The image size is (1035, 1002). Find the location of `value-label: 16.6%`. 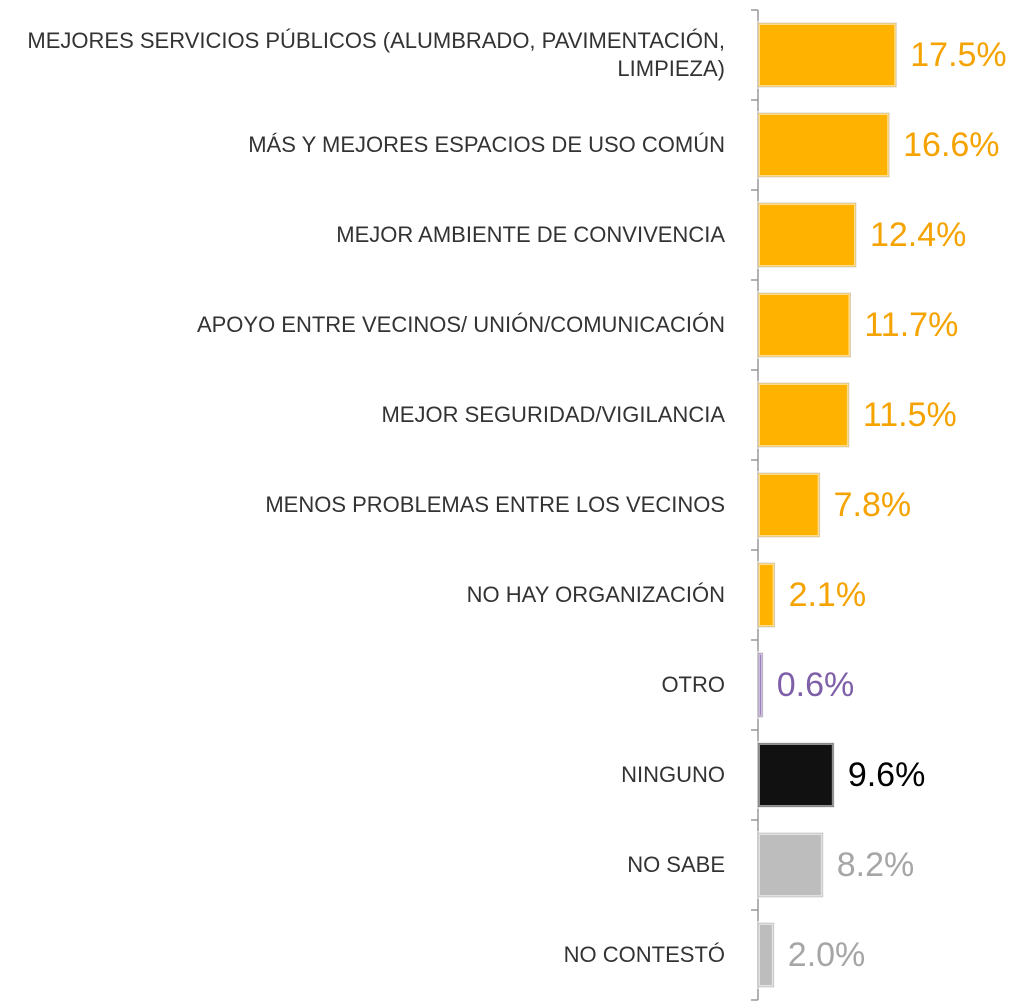

value-label: 16.6% is located at coordinates (951, 145).